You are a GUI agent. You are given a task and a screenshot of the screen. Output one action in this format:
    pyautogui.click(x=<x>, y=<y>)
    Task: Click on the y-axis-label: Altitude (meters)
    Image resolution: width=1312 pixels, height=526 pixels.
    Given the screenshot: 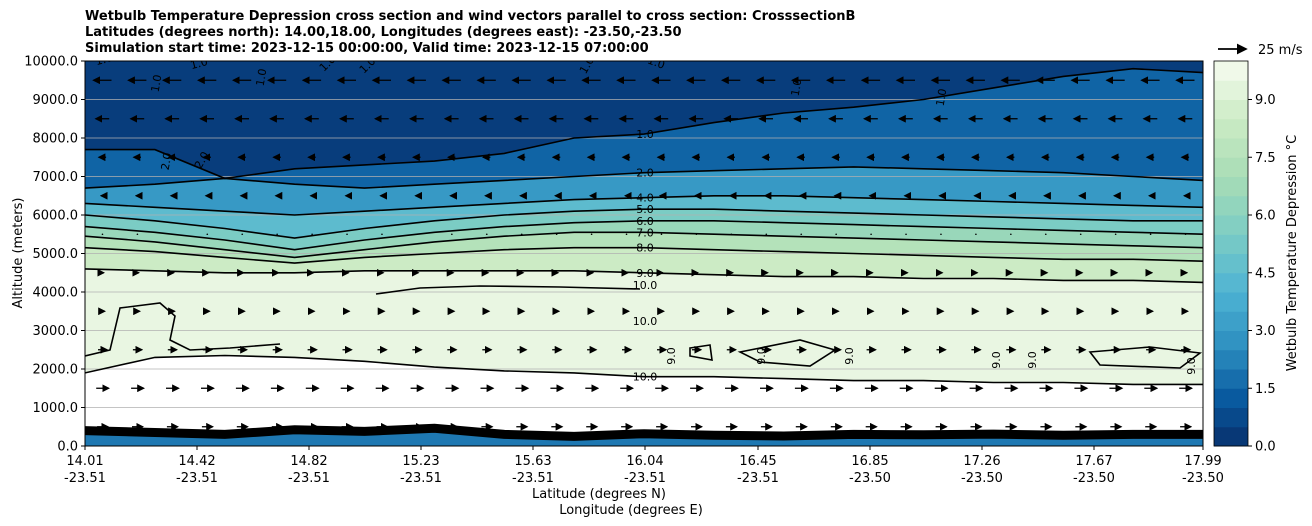 What is the action you would take?
    pyautogui.click(x=18, y=253)
    